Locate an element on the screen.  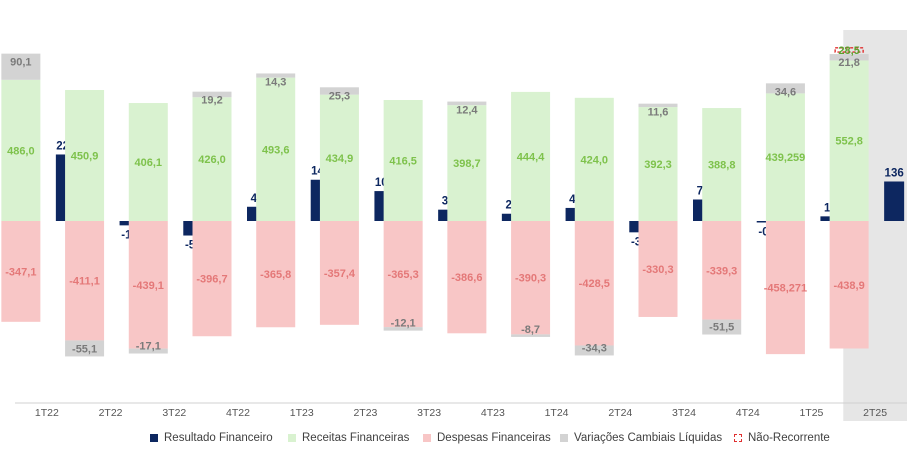
receitas-bar-4t22 is located at coordinates (212, 159).